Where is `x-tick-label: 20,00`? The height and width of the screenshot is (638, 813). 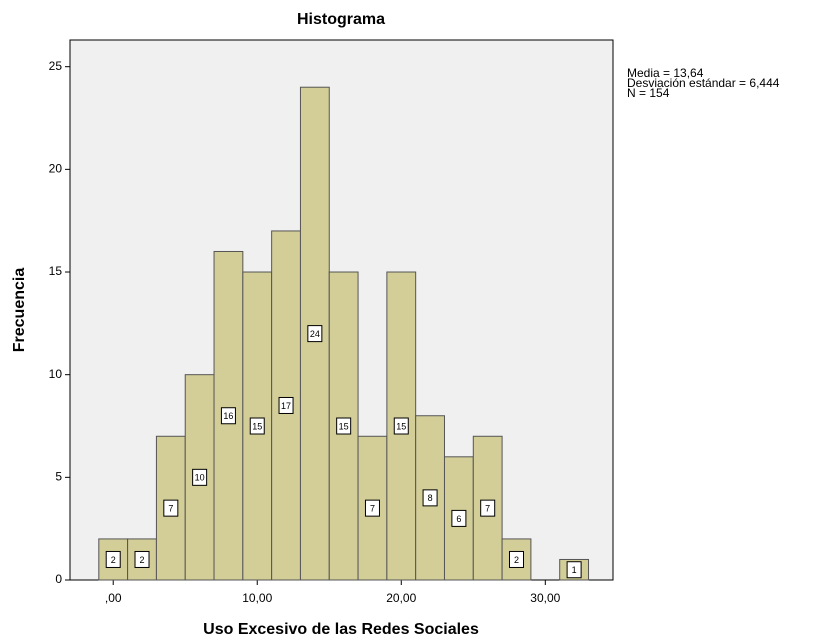 x-tick-label: 20,00 is located at coordinates (401, 598).